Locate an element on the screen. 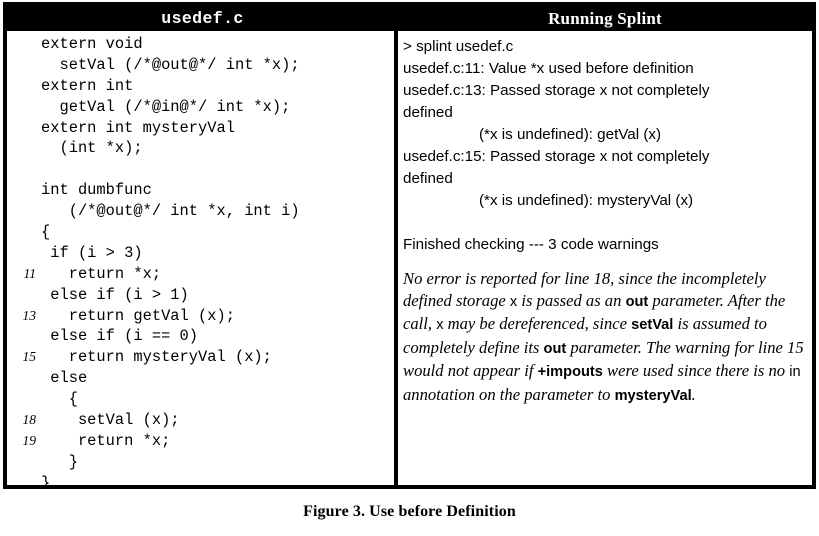 The width and height of the screenshot is (819, 536). console-blank-line is located at coordinates (605, 223).